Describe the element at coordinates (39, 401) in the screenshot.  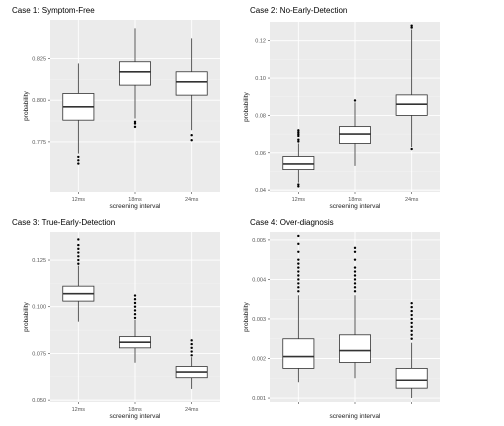
I see `y-tick-label: 0.050` at that location.